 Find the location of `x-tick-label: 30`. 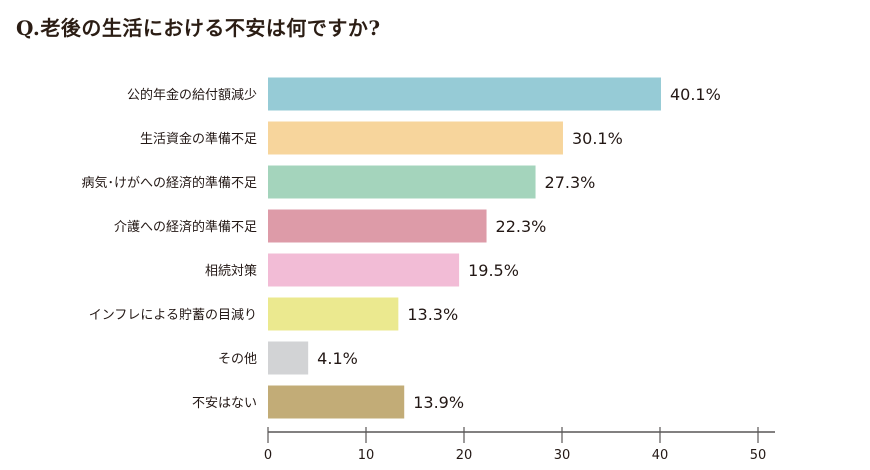

x-tick-label: 30 is located at coordinates (562, 455).